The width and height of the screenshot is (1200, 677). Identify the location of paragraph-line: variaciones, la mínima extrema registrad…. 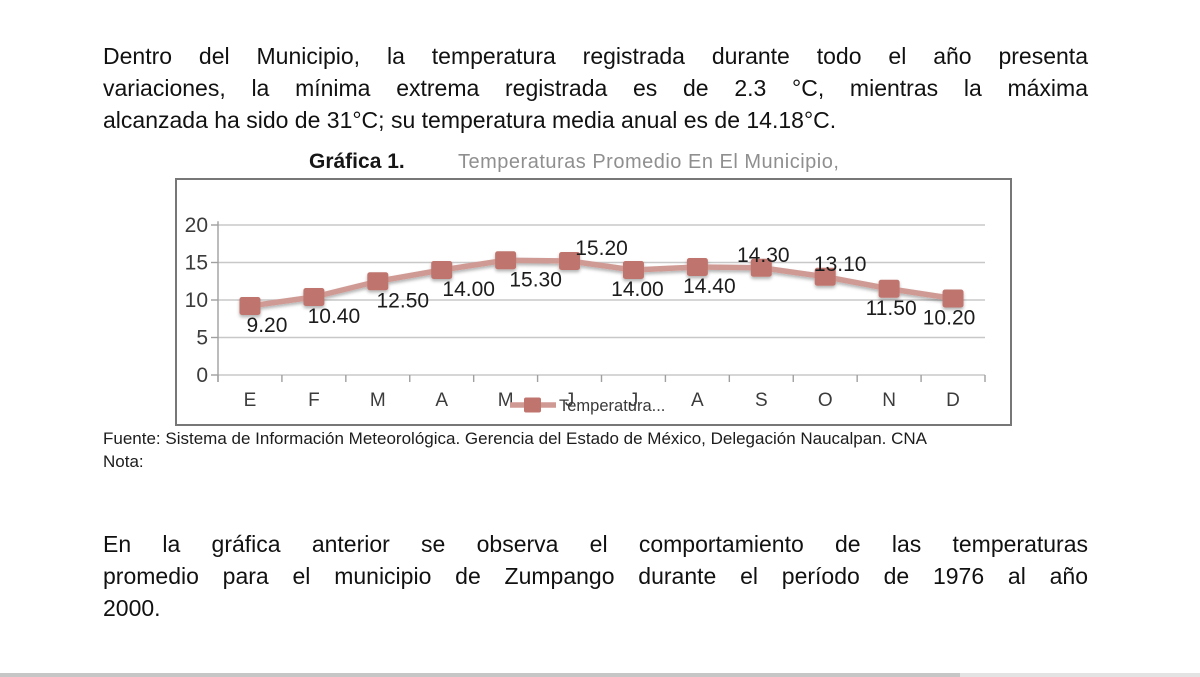
(595, 88).